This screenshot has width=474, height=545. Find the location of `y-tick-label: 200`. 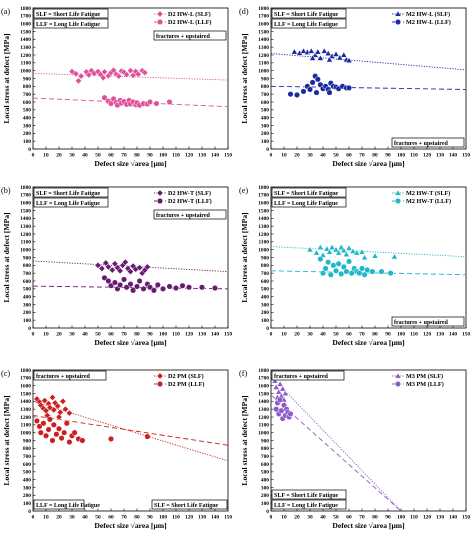

y-tick-label: 200 is located at coordinates (265, 313).